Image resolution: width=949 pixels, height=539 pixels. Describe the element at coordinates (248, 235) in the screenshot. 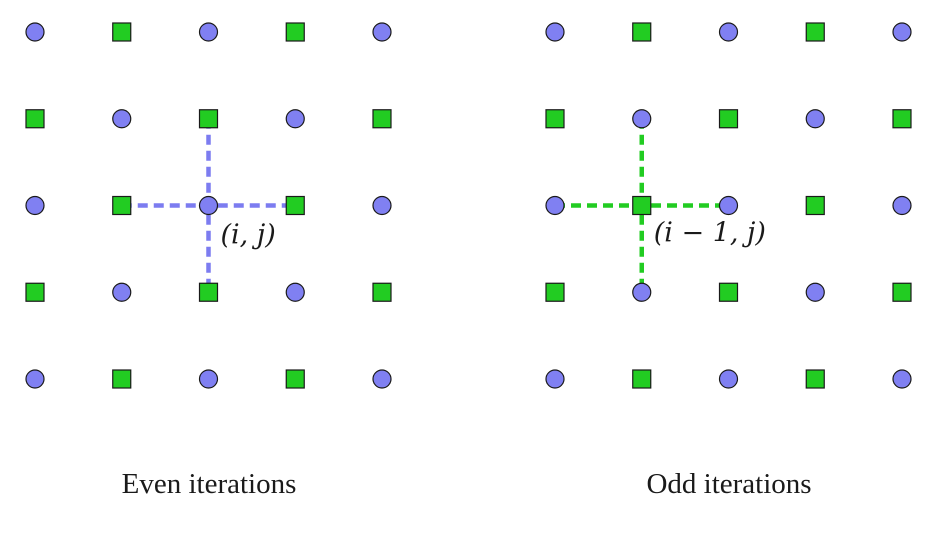

I see `highlight-node-label: (i, j)` at that location.